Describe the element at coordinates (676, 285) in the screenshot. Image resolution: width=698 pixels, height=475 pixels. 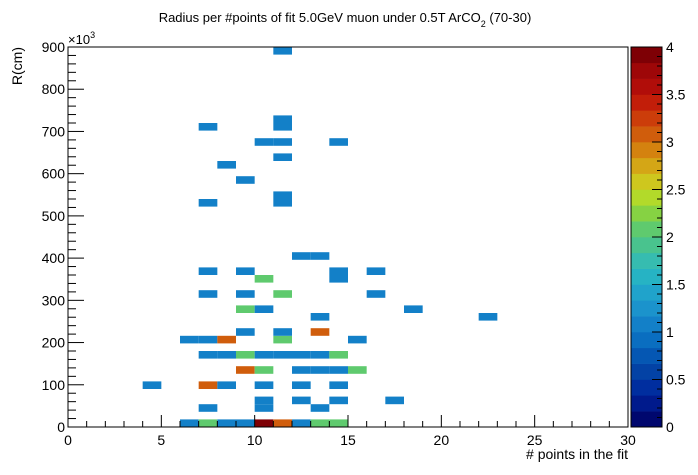
I see `palette-tick-label: 1.5` at that location.